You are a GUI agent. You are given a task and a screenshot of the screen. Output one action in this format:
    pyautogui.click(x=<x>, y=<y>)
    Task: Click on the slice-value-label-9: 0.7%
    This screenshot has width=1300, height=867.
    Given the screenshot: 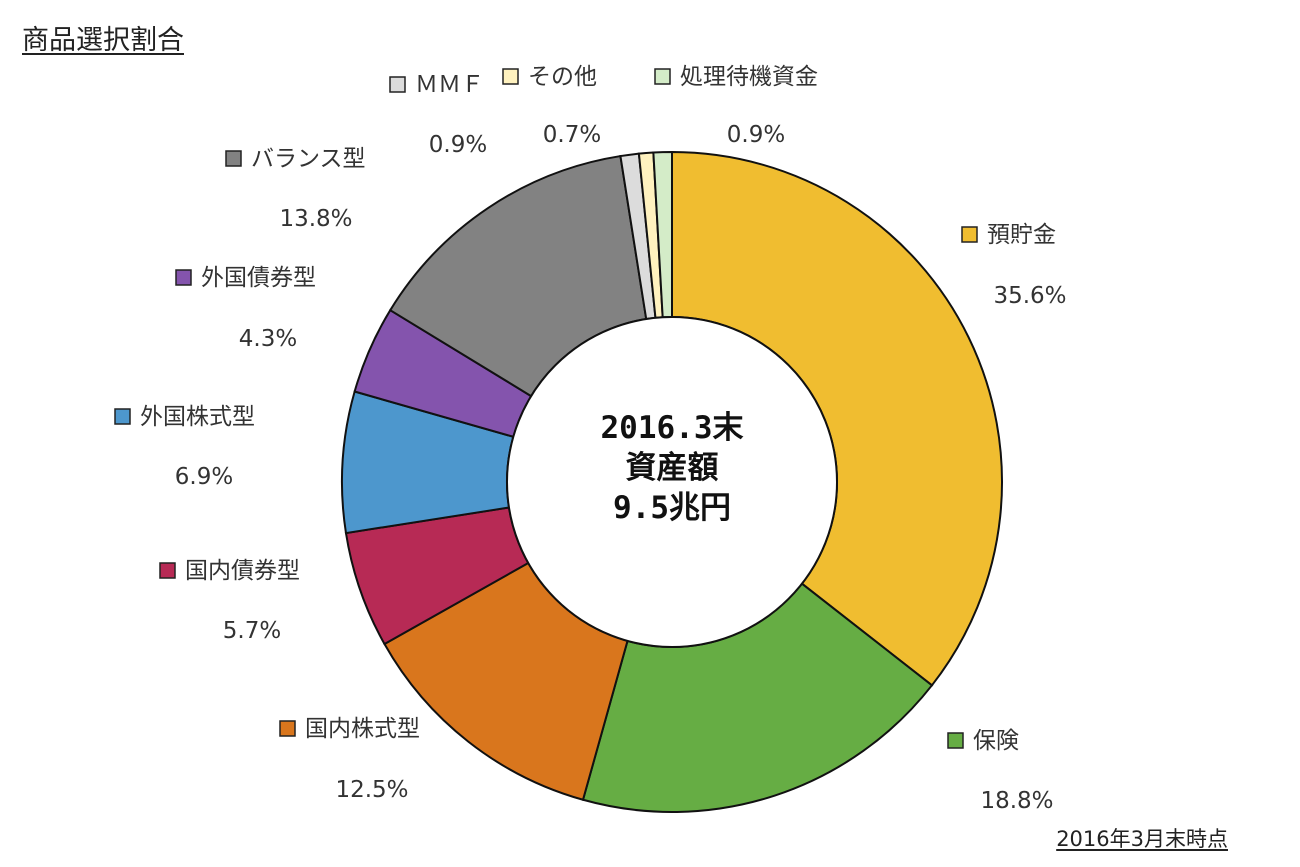 What is the action you would take?
    pyautogui.click(x=572, y=135)
    